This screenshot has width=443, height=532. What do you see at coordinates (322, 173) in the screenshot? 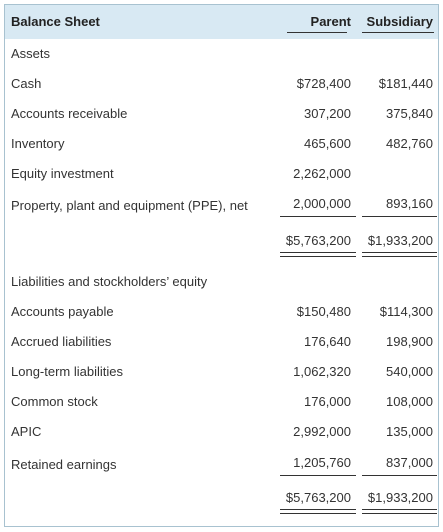
I see `parent-value: 2,262,000` at bounding box center [322, 173].